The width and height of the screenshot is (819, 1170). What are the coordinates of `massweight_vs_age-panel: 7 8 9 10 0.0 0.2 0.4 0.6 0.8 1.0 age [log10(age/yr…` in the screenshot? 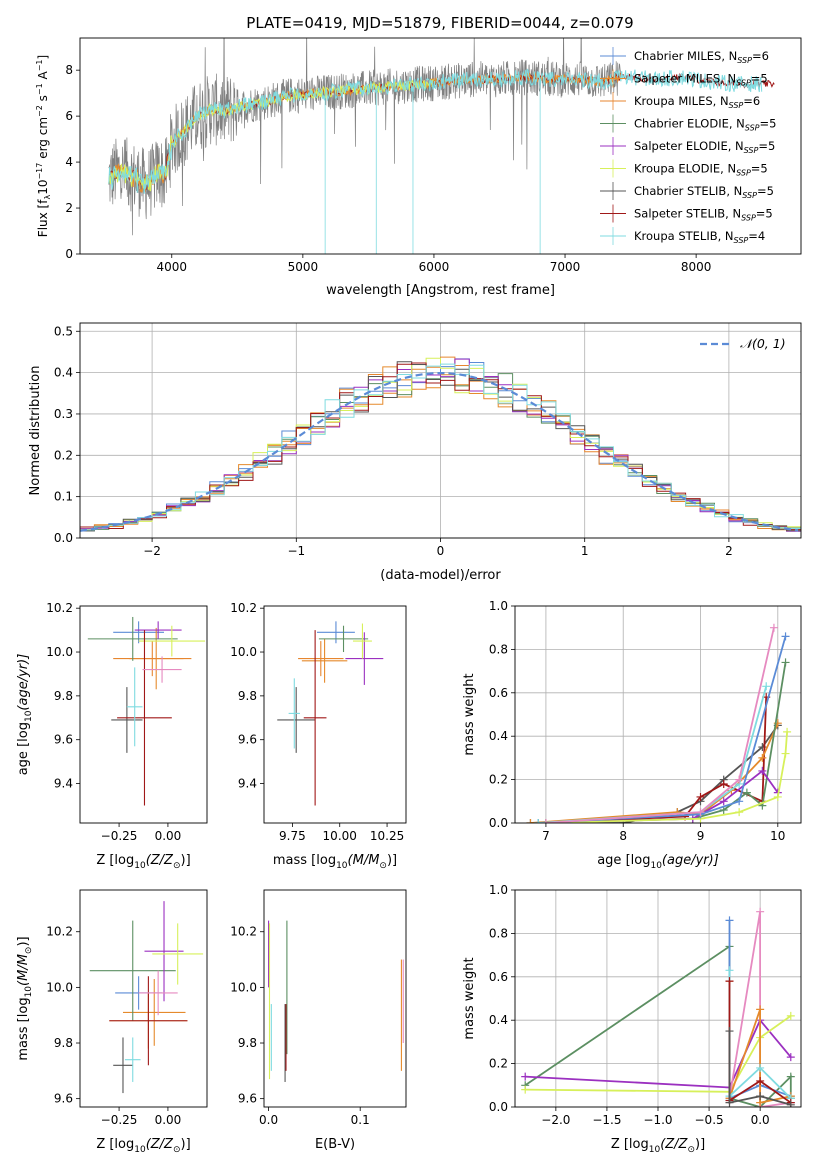 It's located at (632, 735).